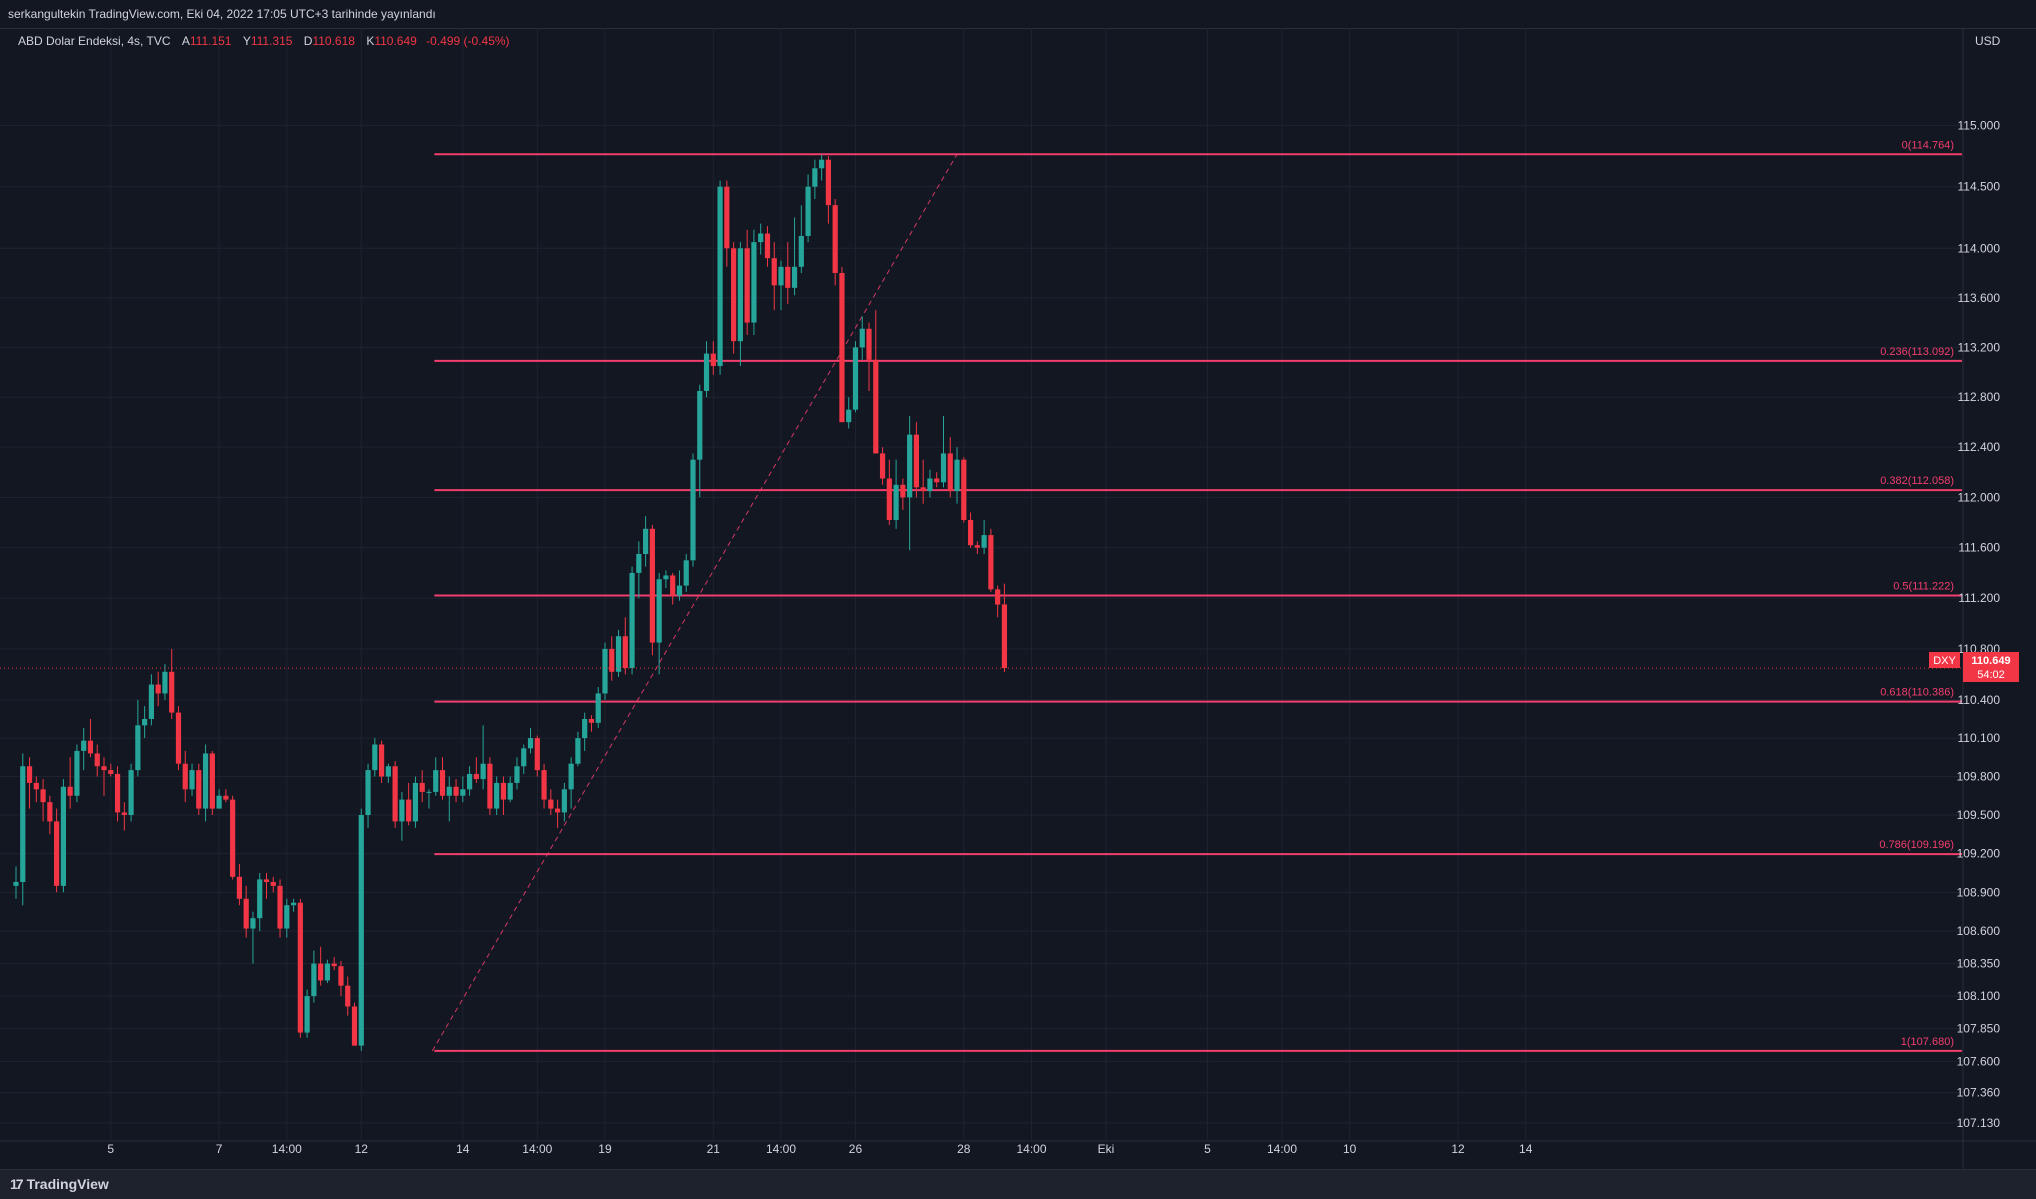 This screenshot has height=1199, width=2036. I want to click on tradingview-logo: 17 TradingView, so click(59, 1184).